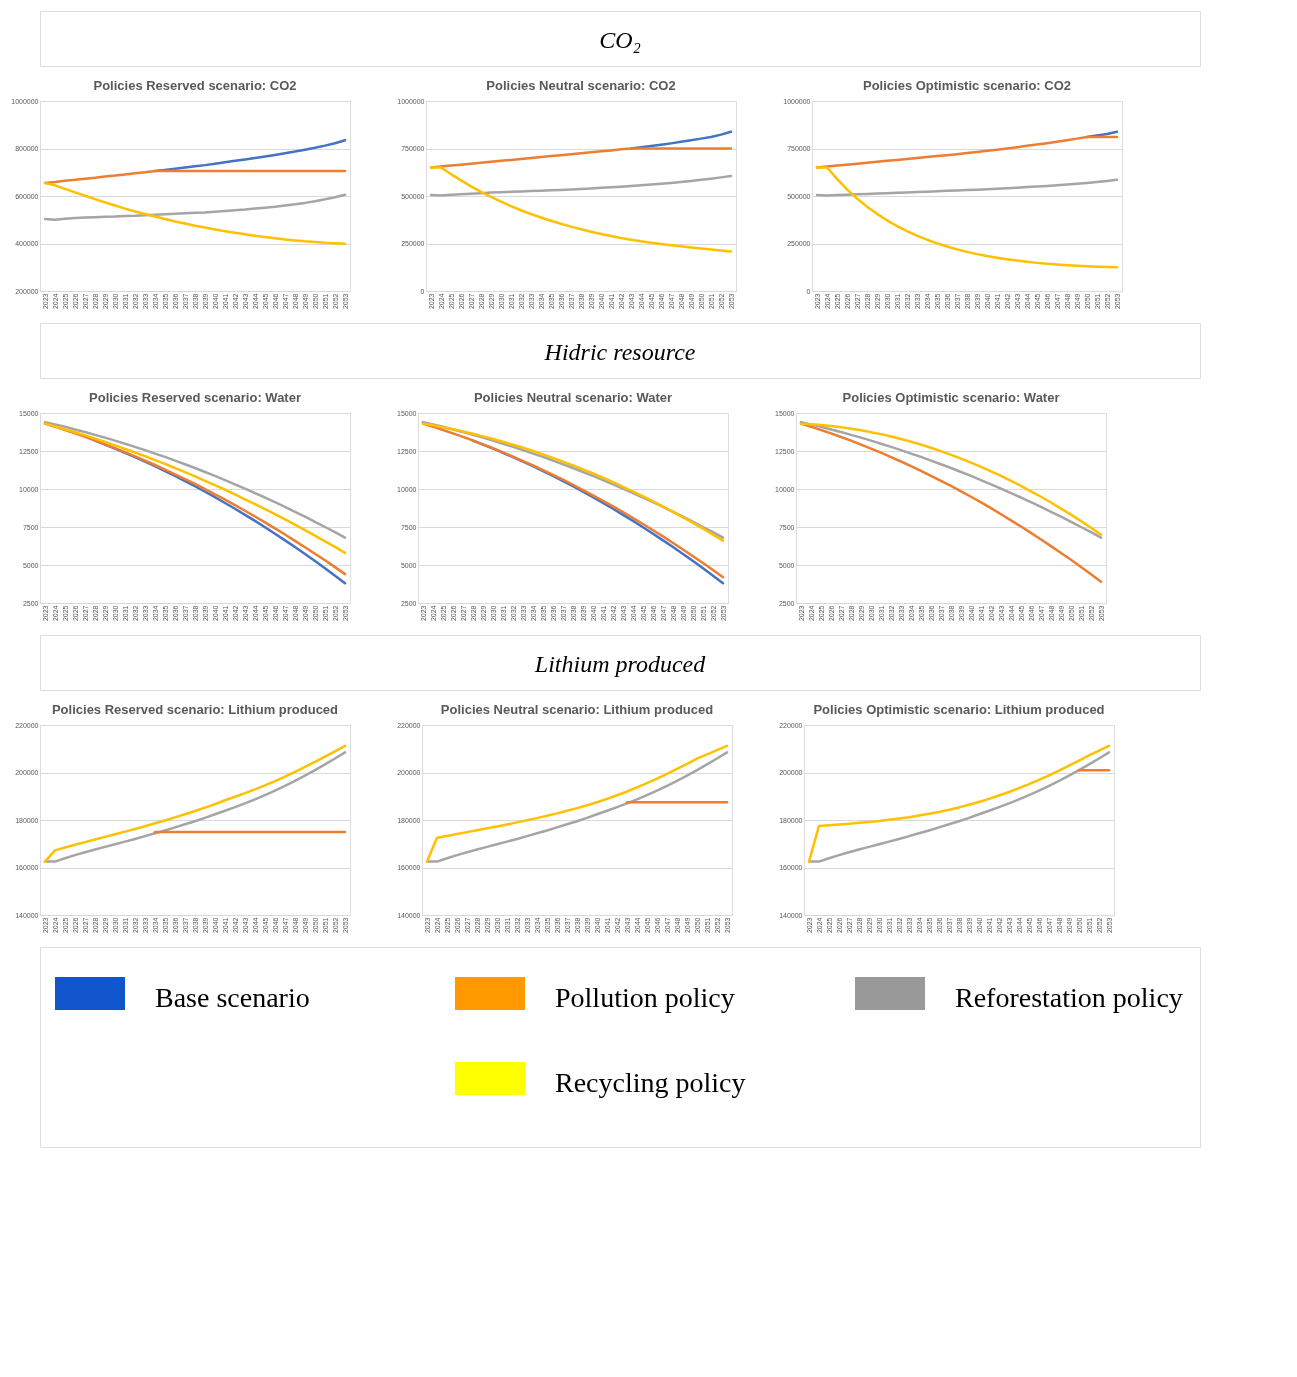 Image resolution: width=1297 pixels, height=1377 pixels. I want to click on text: CO₂, so click(620, 40).